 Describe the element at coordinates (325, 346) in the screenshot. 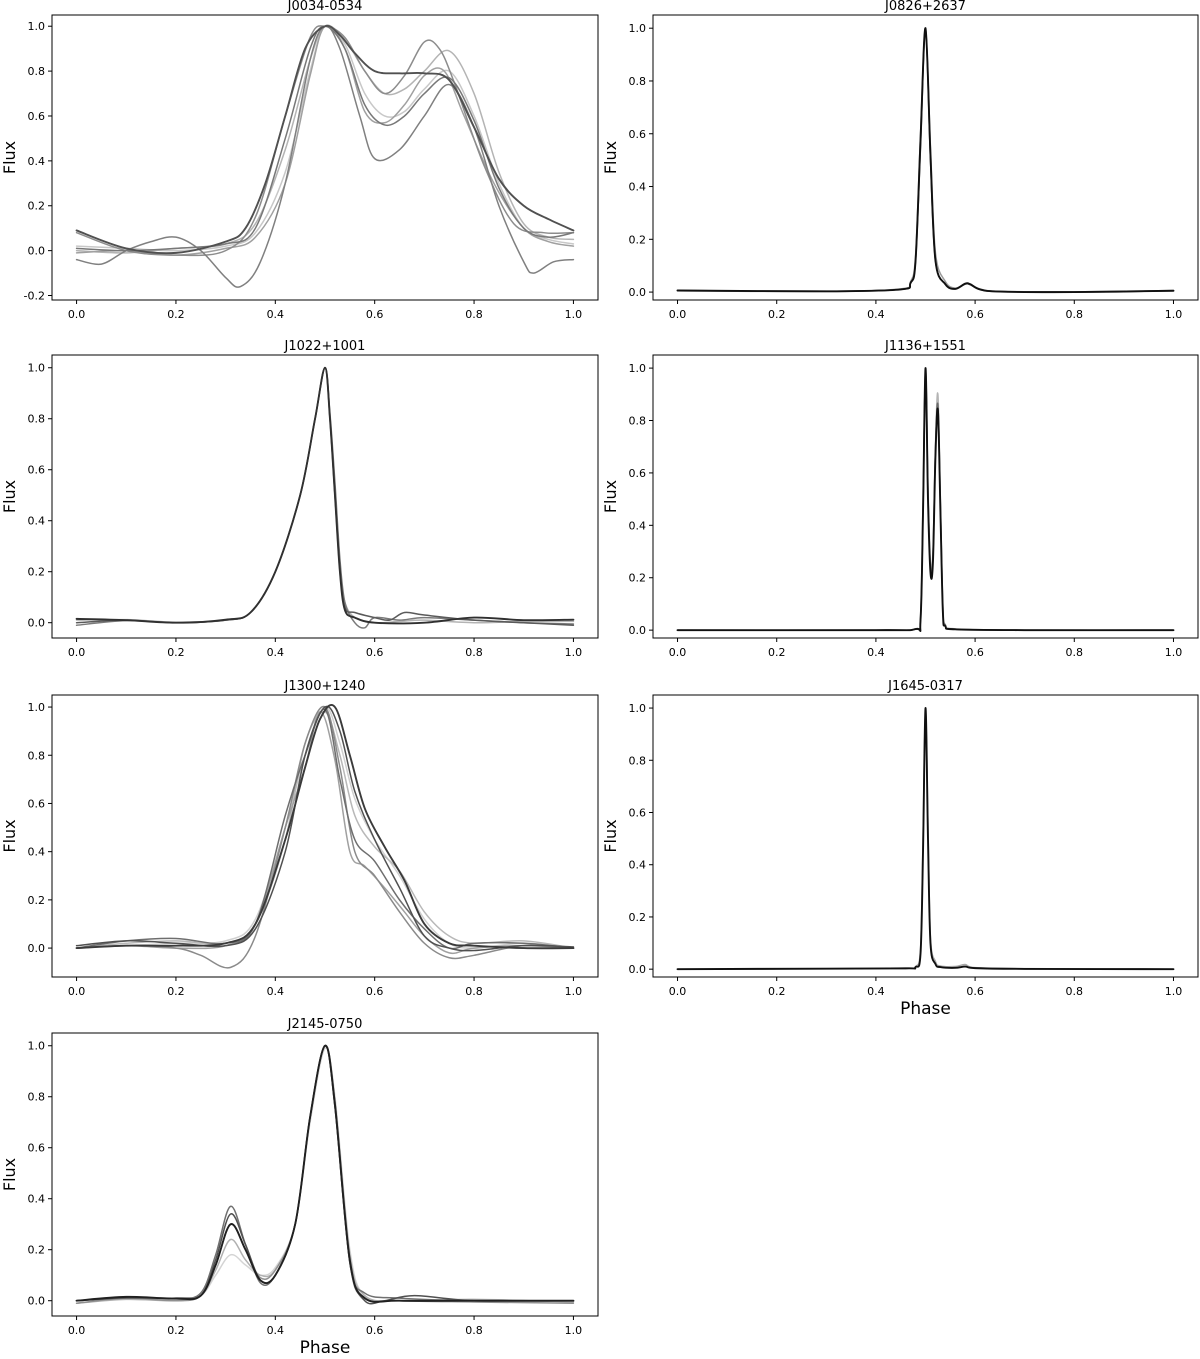

I see `panel-title: J1022+1001` at that location.